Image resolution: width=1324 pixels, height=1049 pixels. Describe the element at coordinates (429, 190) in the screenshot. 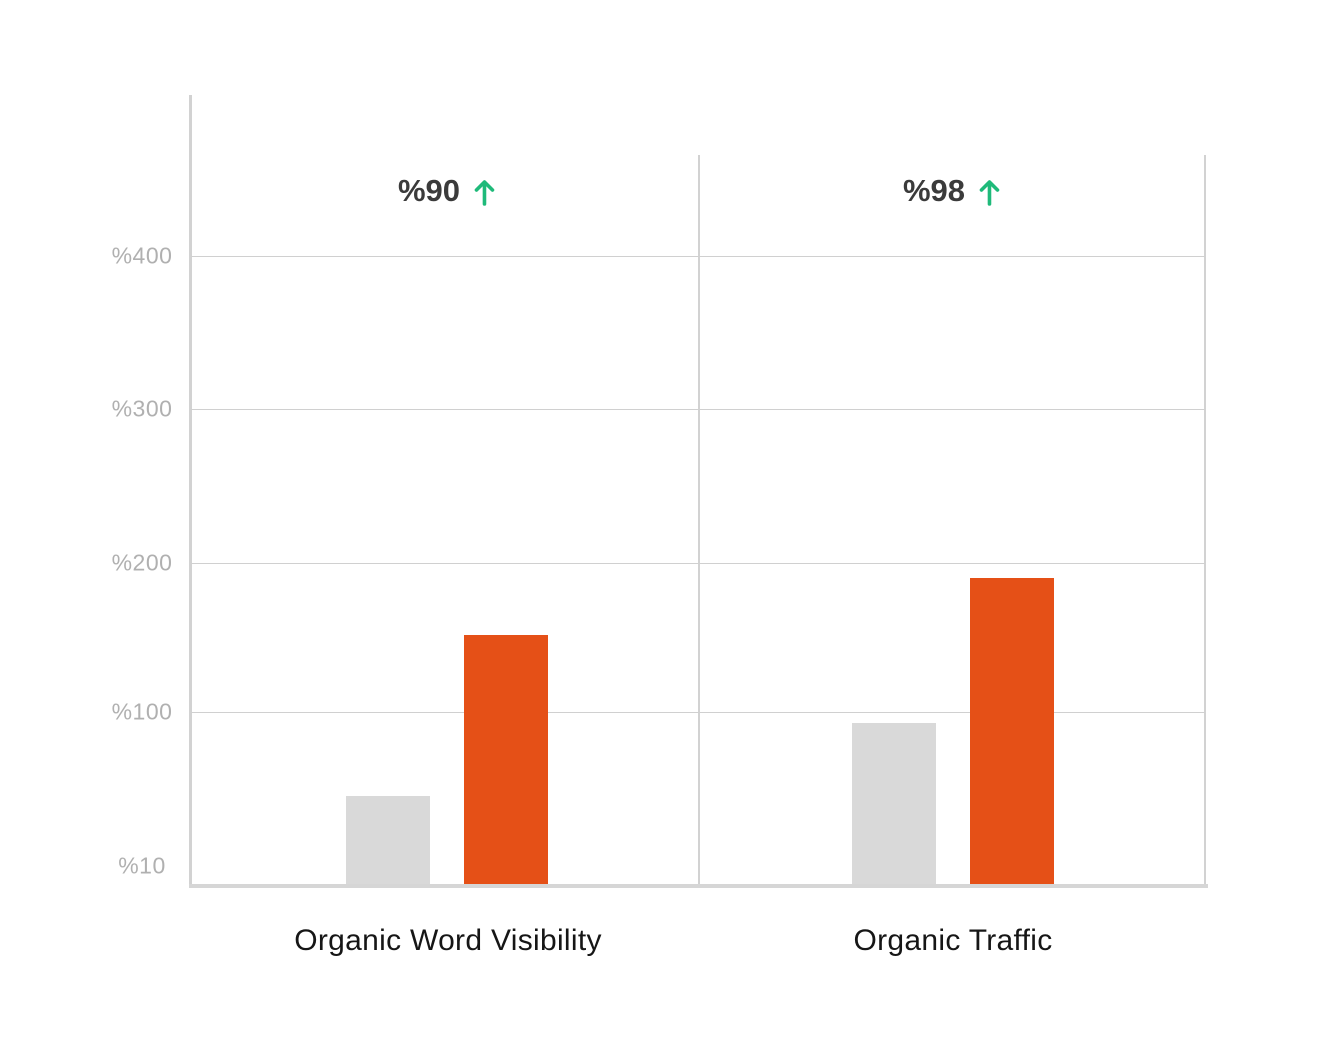

I see `annotation-label: %90` at that location.